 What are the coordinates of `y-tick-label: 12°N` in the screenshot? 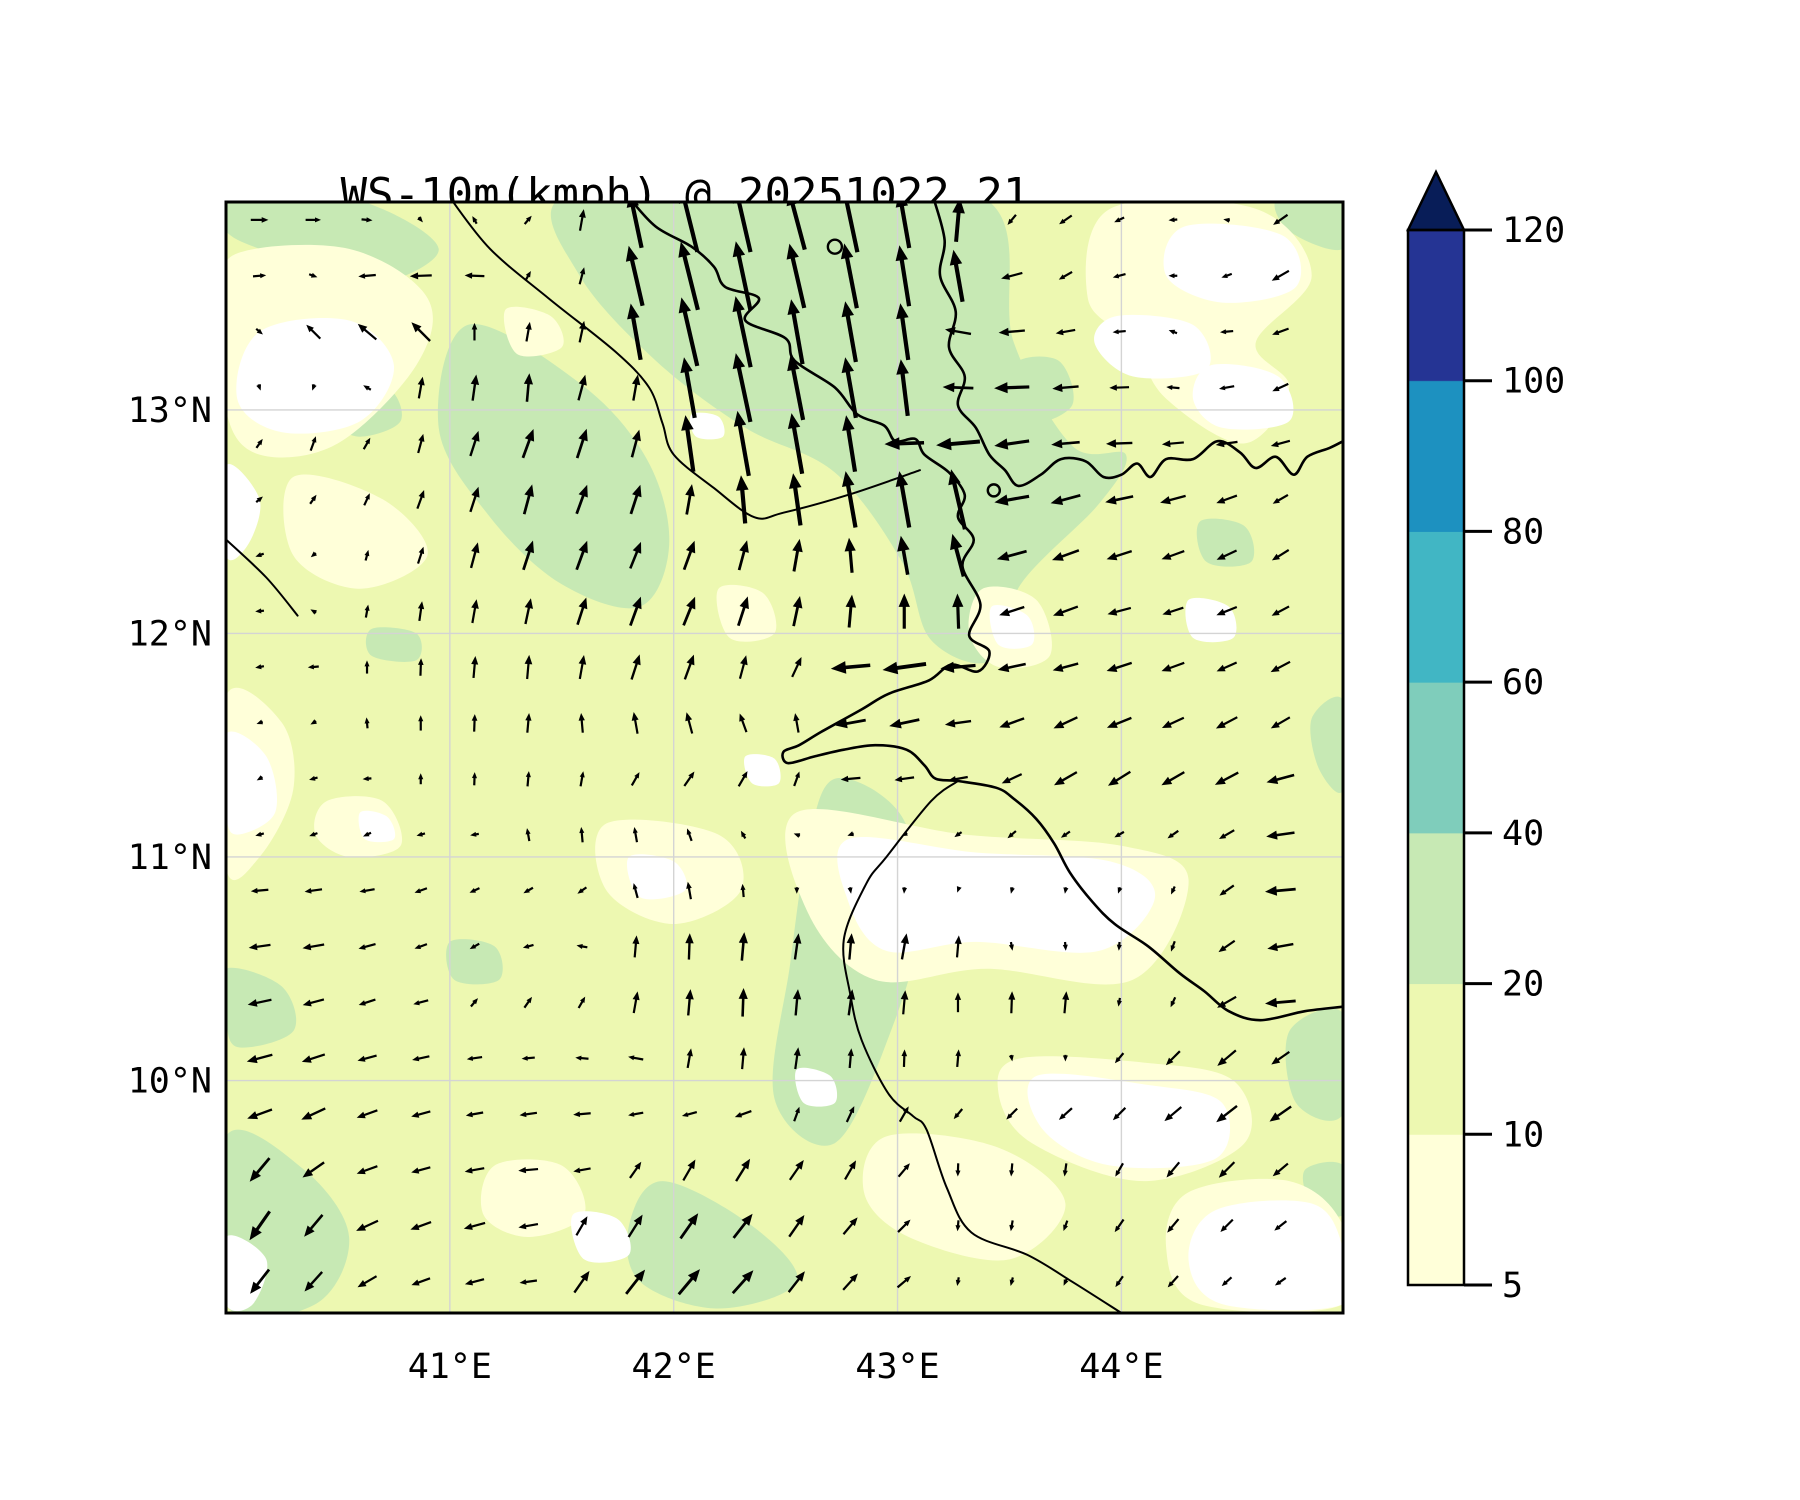 It's located at (170, 634).